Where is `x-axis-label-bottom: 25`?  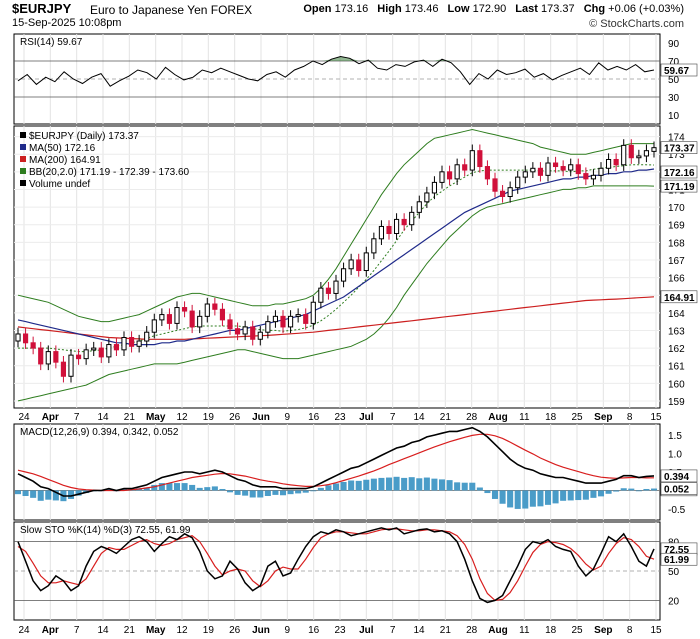
x-axis-label-bottom: 25 is located at coordinates (577, 630).